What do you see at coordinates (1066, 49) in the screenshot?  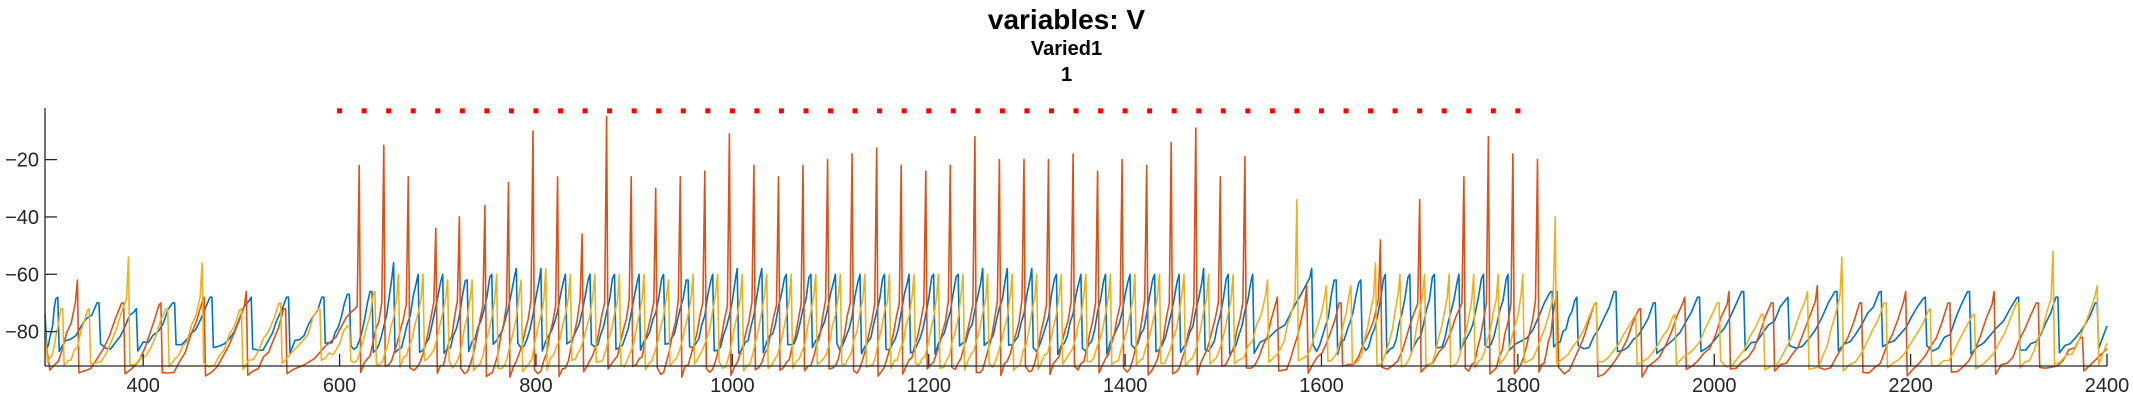 I see `chart-subtitle: Varied1` at bounding box center [1066, 49].